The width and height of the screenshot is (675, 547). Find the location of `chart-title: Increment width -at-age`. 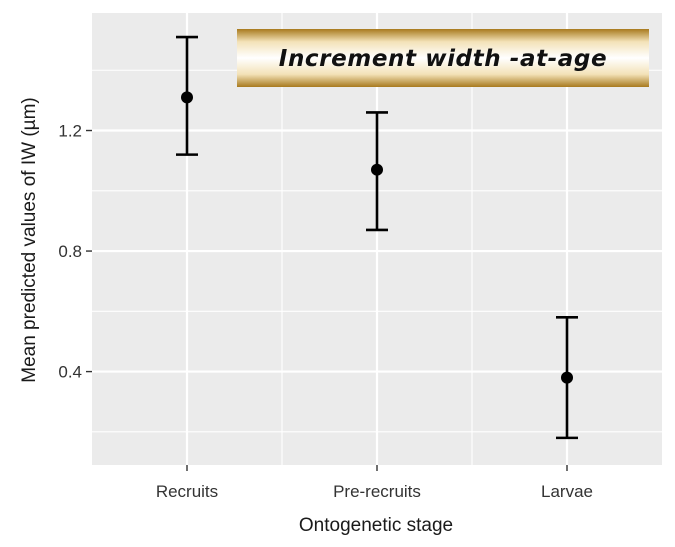

chart-title: Increment width -at-age is located at coordinates (443, 59).